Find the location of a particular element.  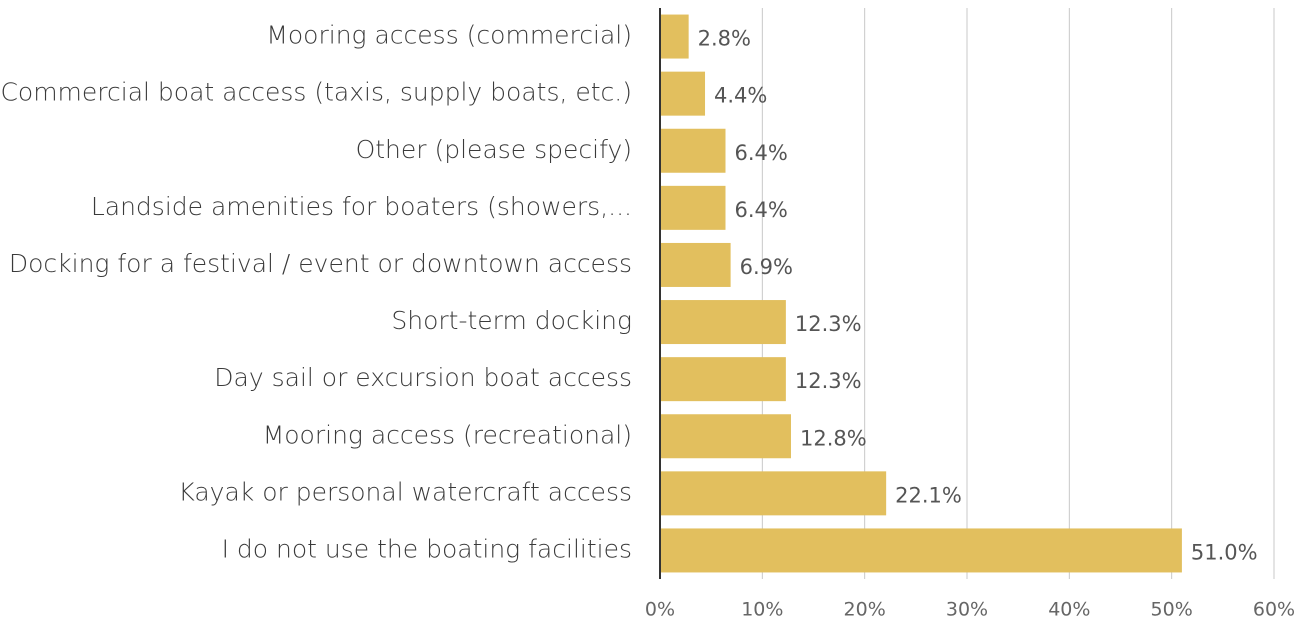

category-label: Mooring access (commercial) is located at coordinates (449, 35).